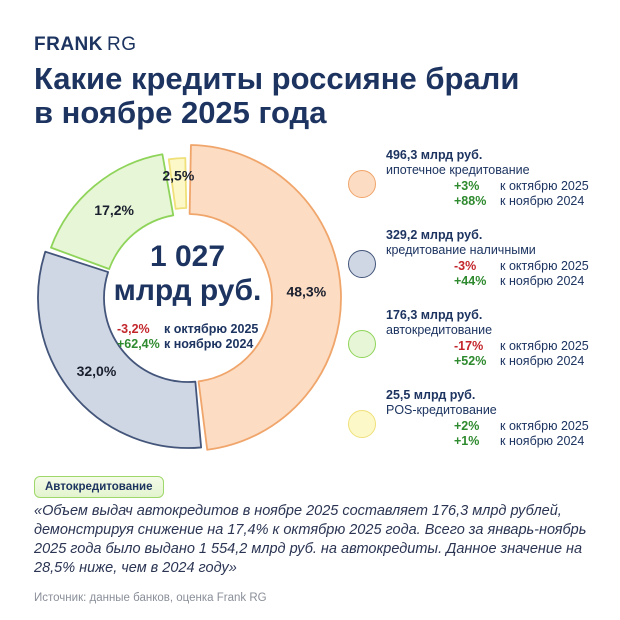 This screenshot has width=620, height=620. Describe the element at coordinates (434, 155) in the screenshot. I see `legend-amount: 496,3 млрд руб.` at that location.